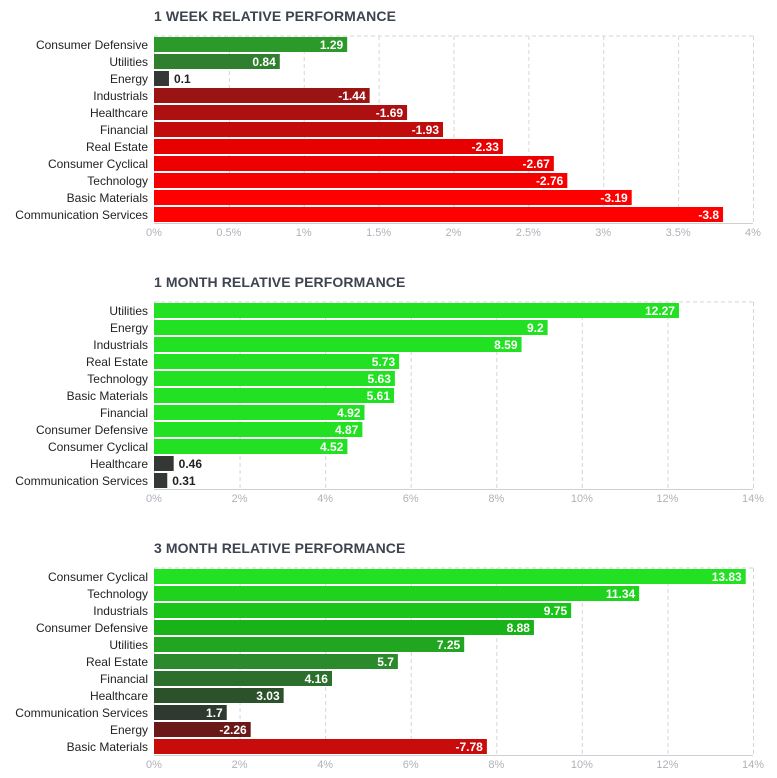 The image size is (777, 778). I want to click on chart-title: 1 MONTH RELATIVE PERFORMANCE, so click(280, 282).